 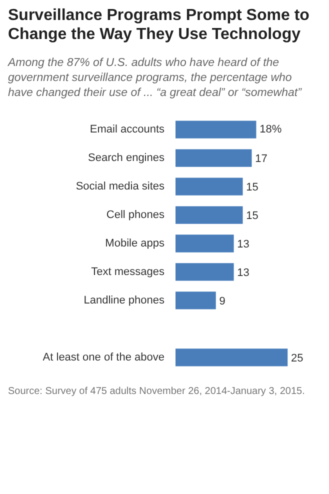 What do you see at coordinates (126, 158) in the screenshot?
I see `y-tick-label: Search engines` at bounding box center [126, 158].